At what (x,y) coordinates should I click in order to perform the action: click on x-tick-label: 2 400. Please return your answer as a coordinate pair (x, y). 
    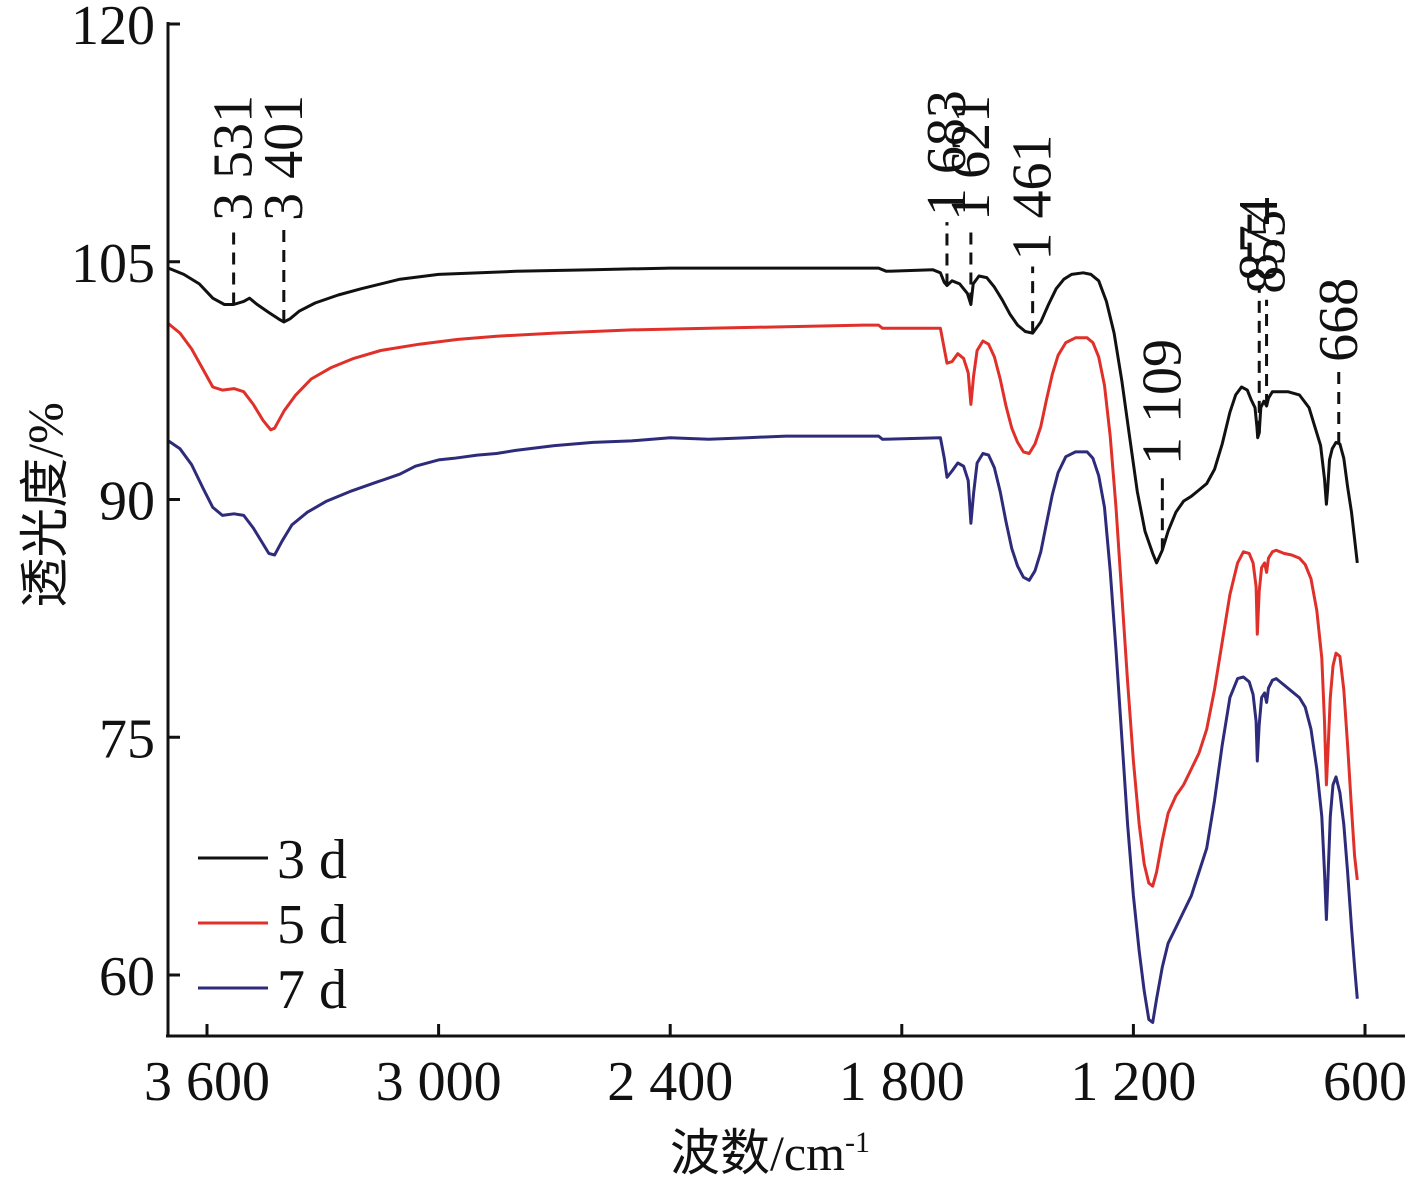
    Looking at the image, I should click on (670, 1082).